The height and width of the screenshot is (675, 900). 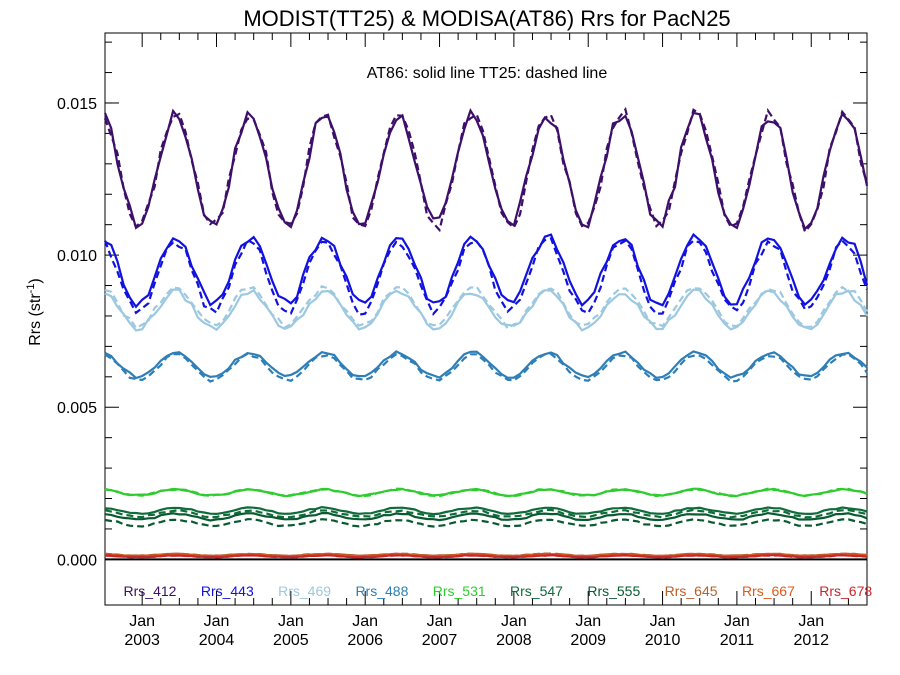 What do you see at coordinates (304, 591) in the screenshot?
I see `legend-entry-rrs_469: Rrs_469` at bounding box center [304, 591].